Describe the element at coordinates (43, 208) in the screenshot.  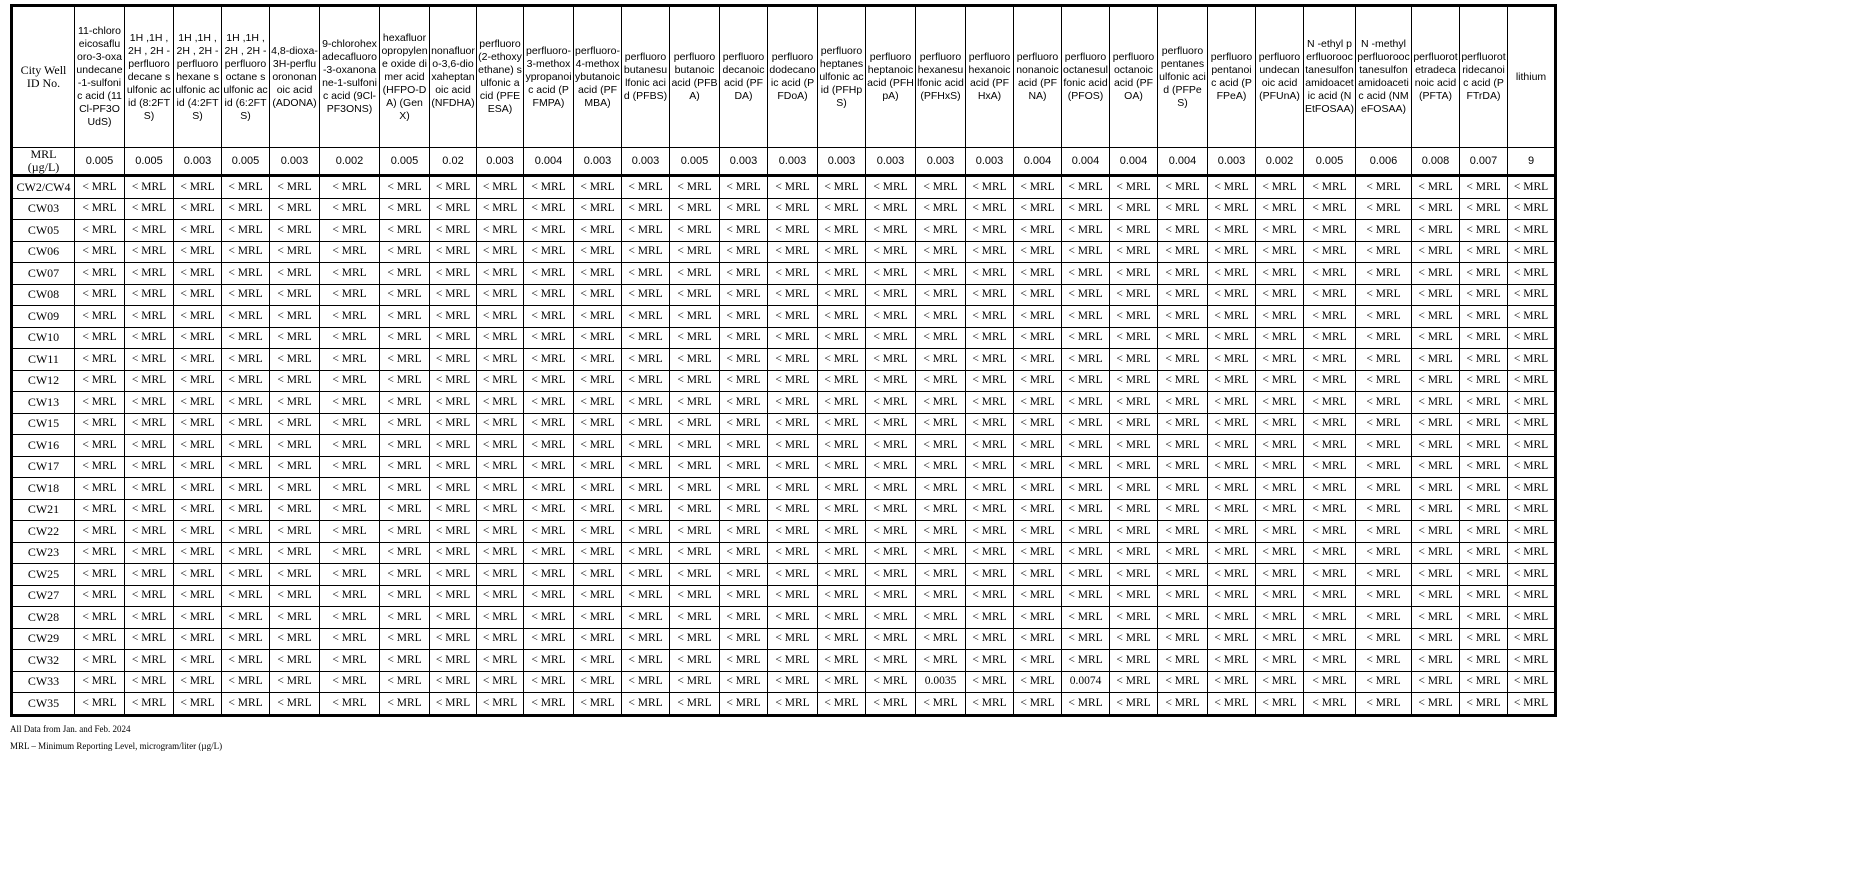
I see `well-id: CW03` at that location.